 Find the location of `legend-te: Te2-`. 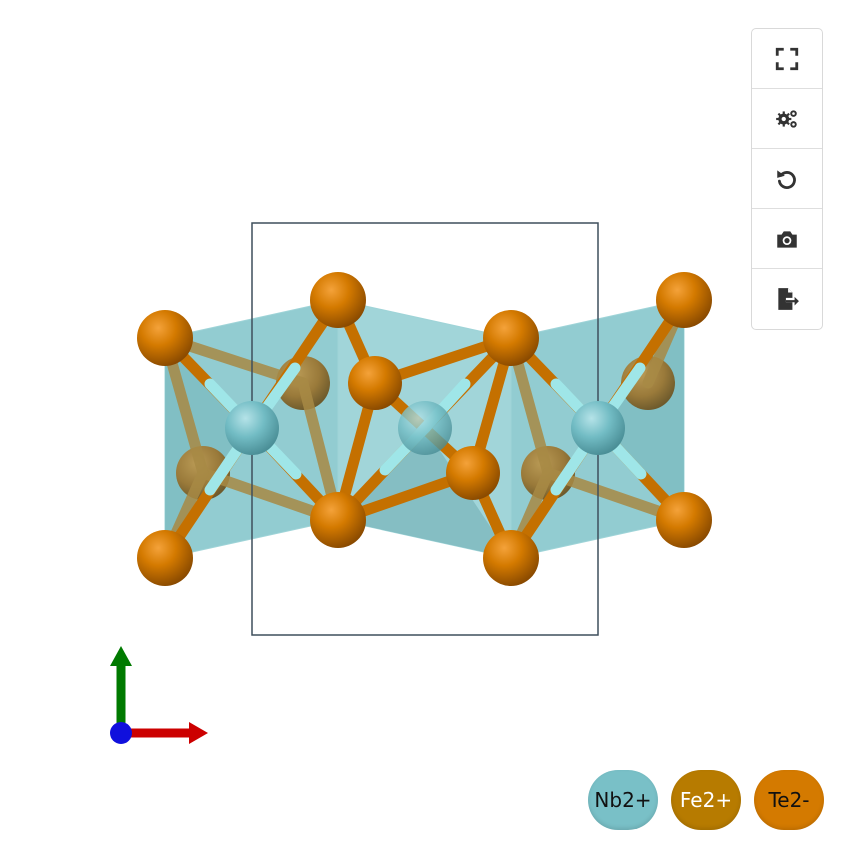

legend-te: Te2- is located at coordinates (789, 800).